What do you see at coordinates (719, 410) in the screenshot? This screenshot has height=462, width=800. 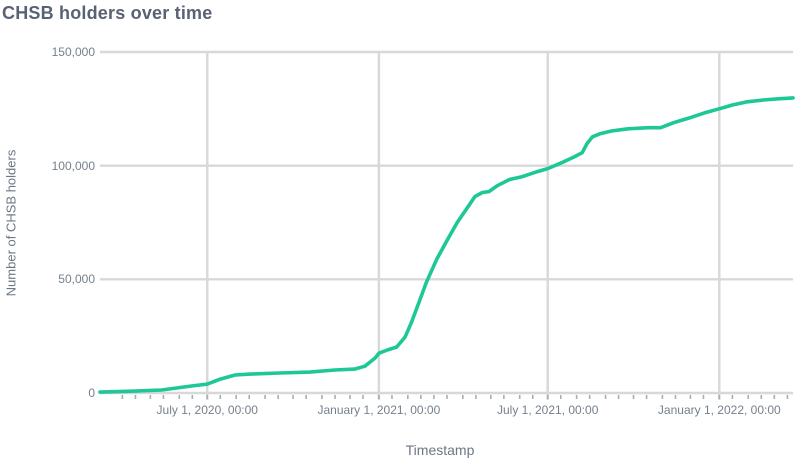 I see `x-tick-label: January 1, 2022, 00:00` at bounding box center [719, 410].